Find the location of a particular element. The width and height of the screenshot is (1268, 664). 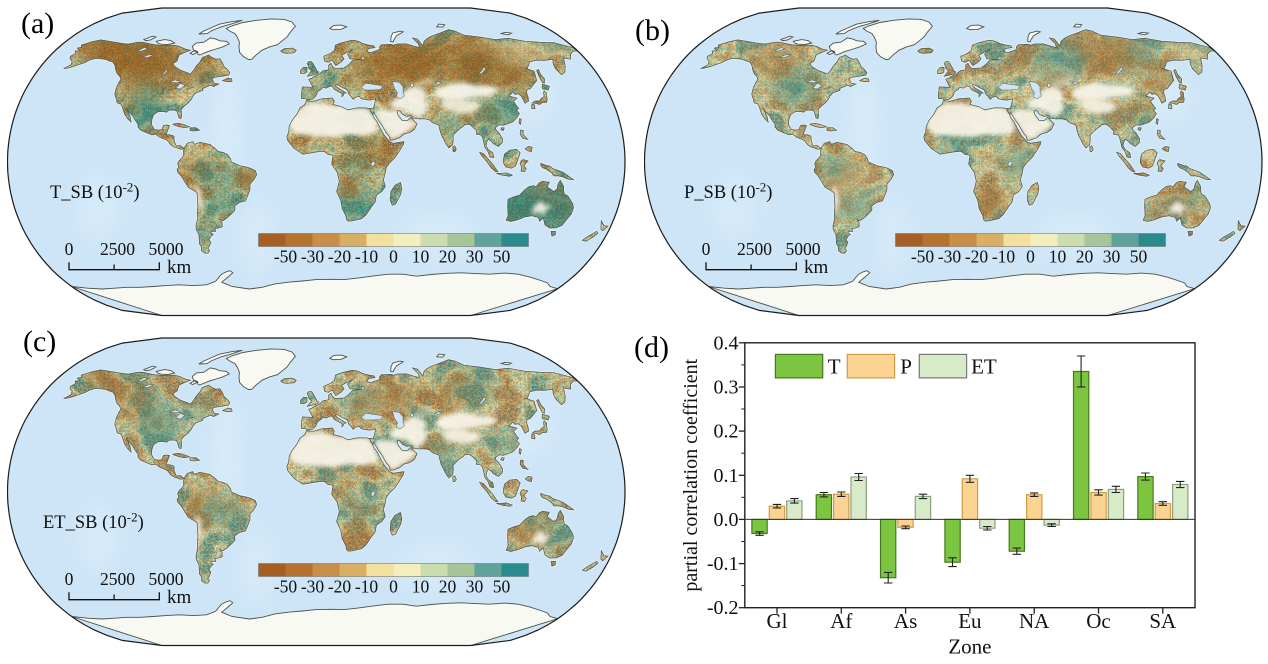

svg-text: Gl is located at coordinates (777, 621).